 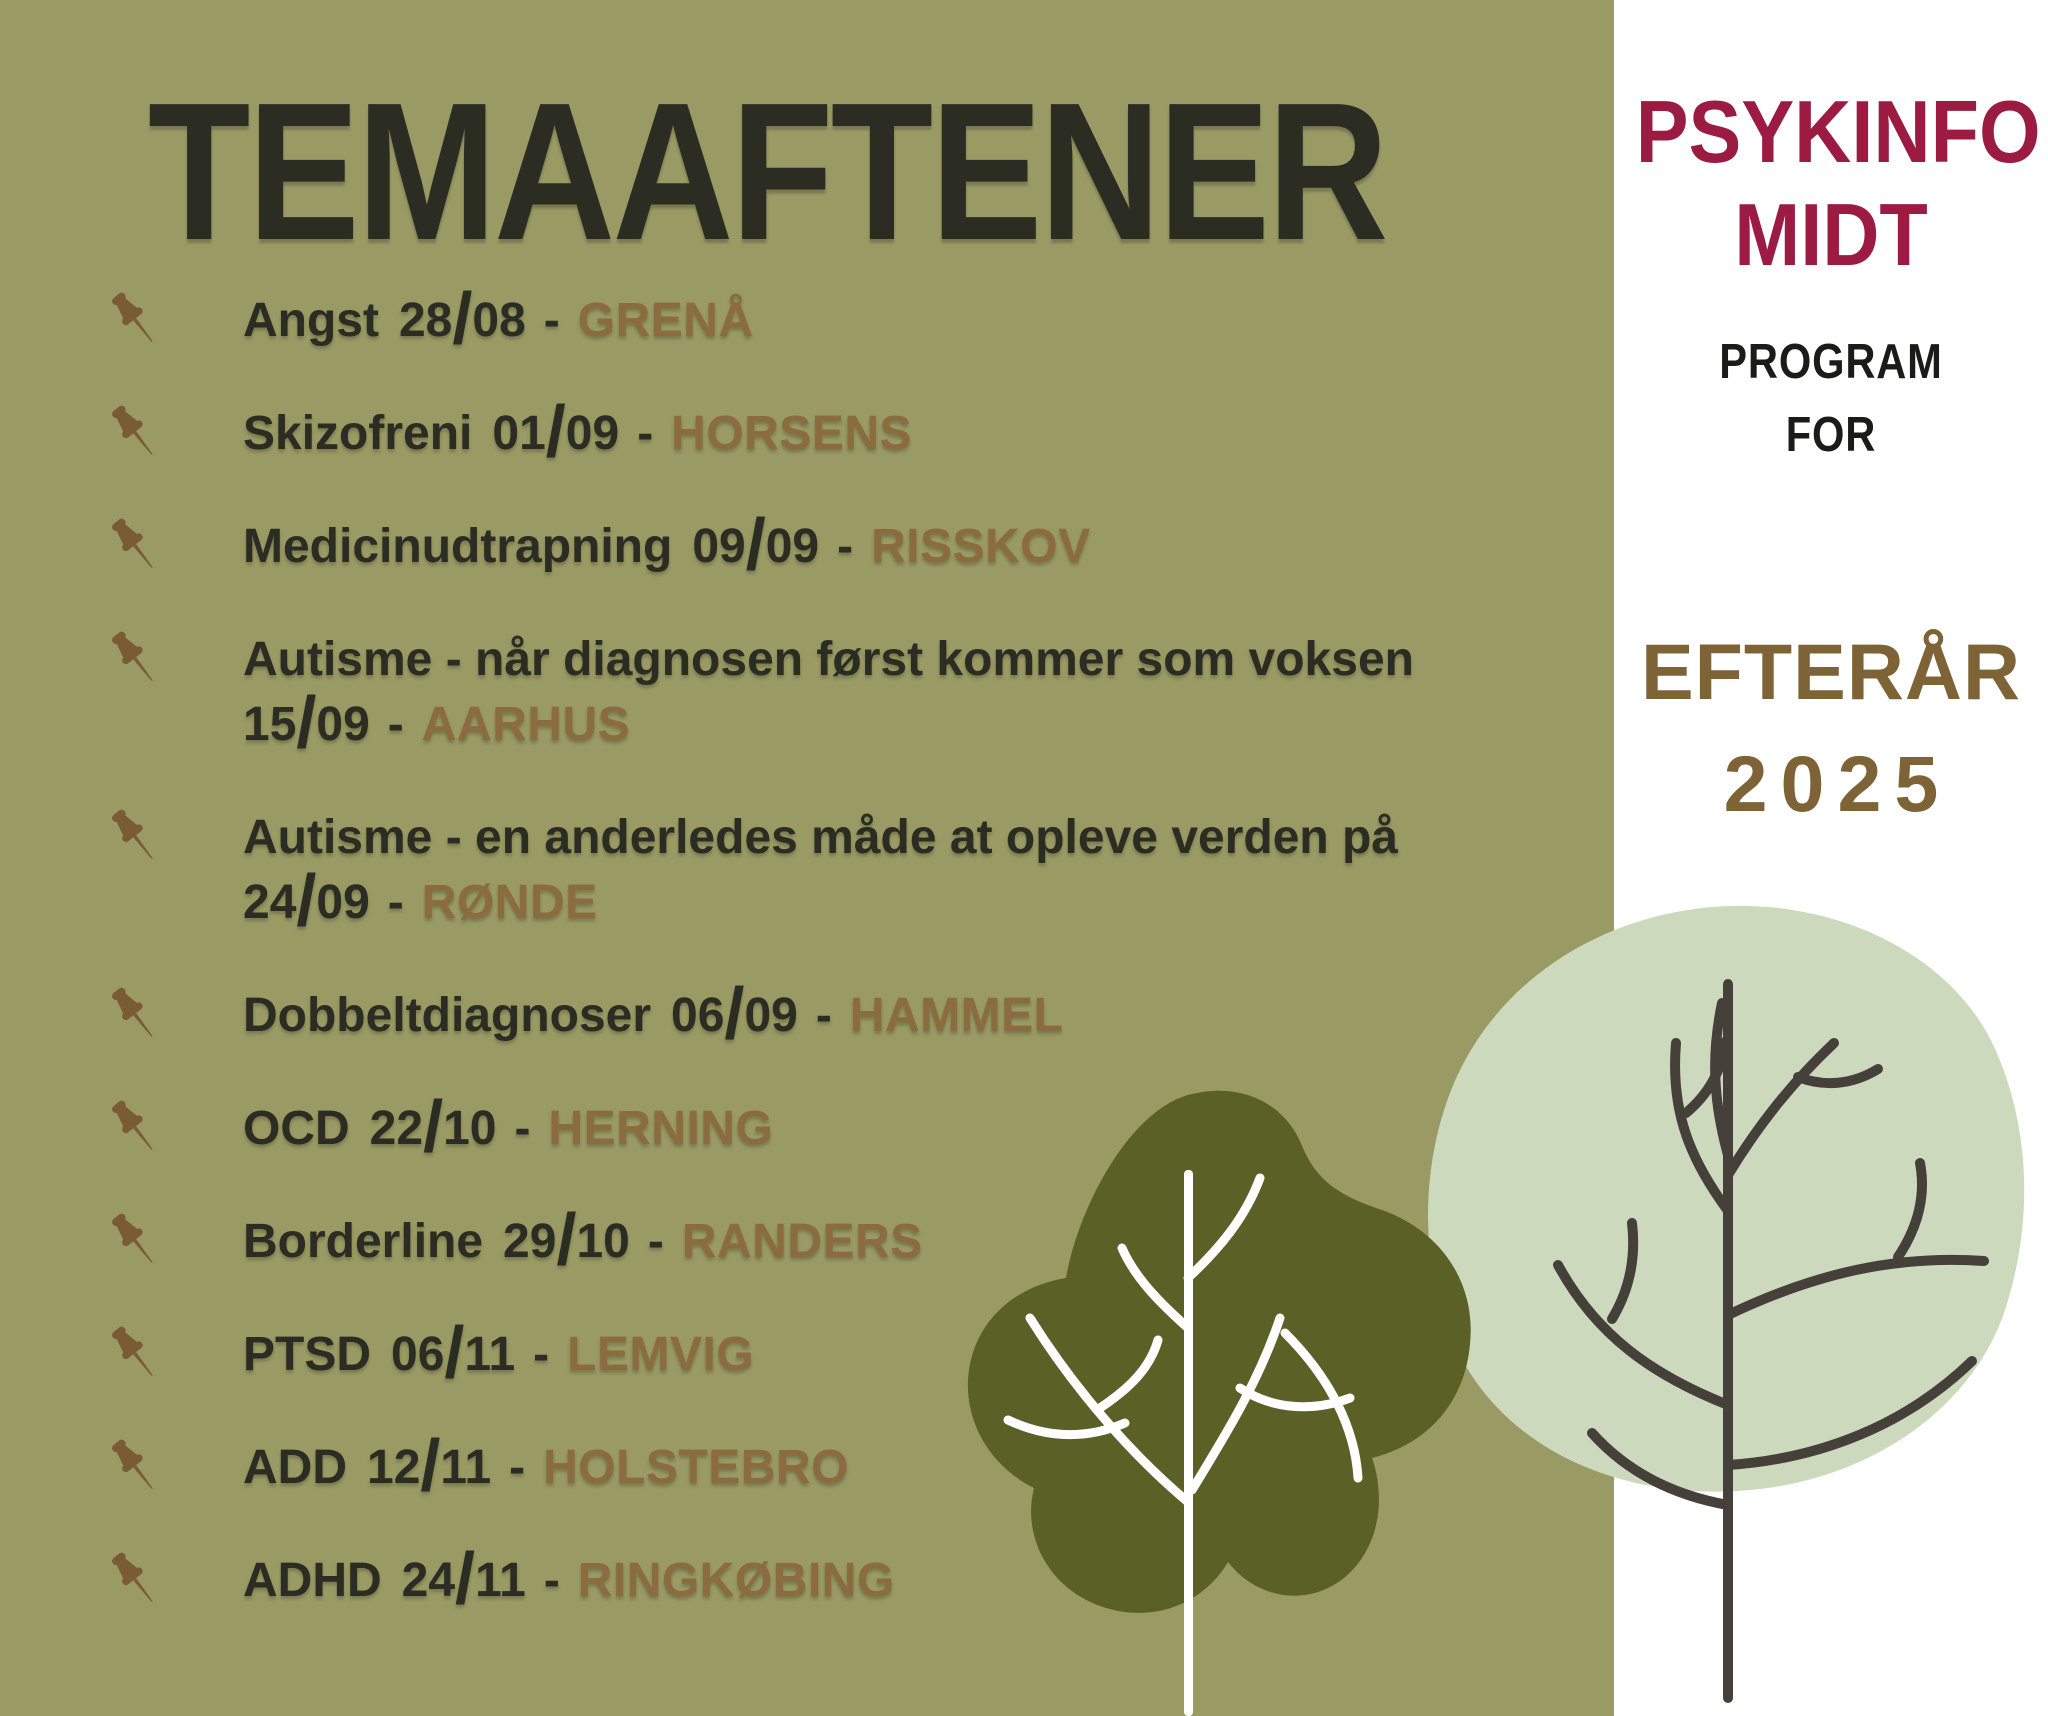 I want to click on event-date: 22/10, so click(x=433, y=1127).